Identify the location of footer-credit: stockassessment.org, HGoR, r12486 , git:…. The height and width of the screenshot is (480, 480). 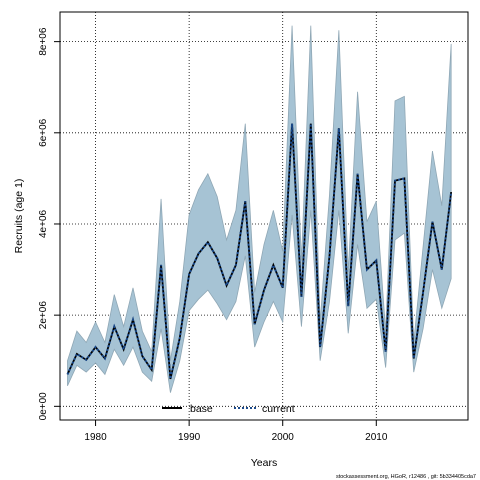
(406, 477).